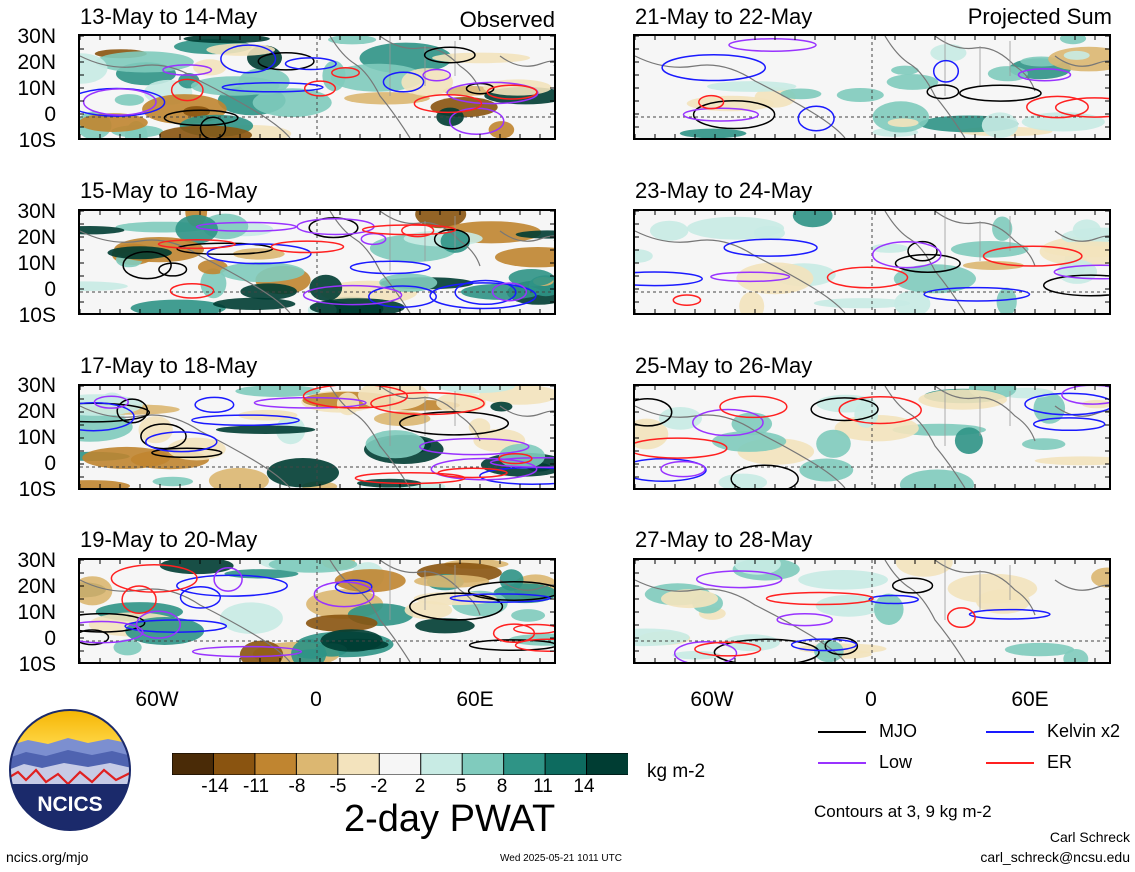 The image size is (1135, 872). What do you see at coordinates (842, 763) in the screenshot?
I see `low-line-swatch` at bounding box center [842, 763].